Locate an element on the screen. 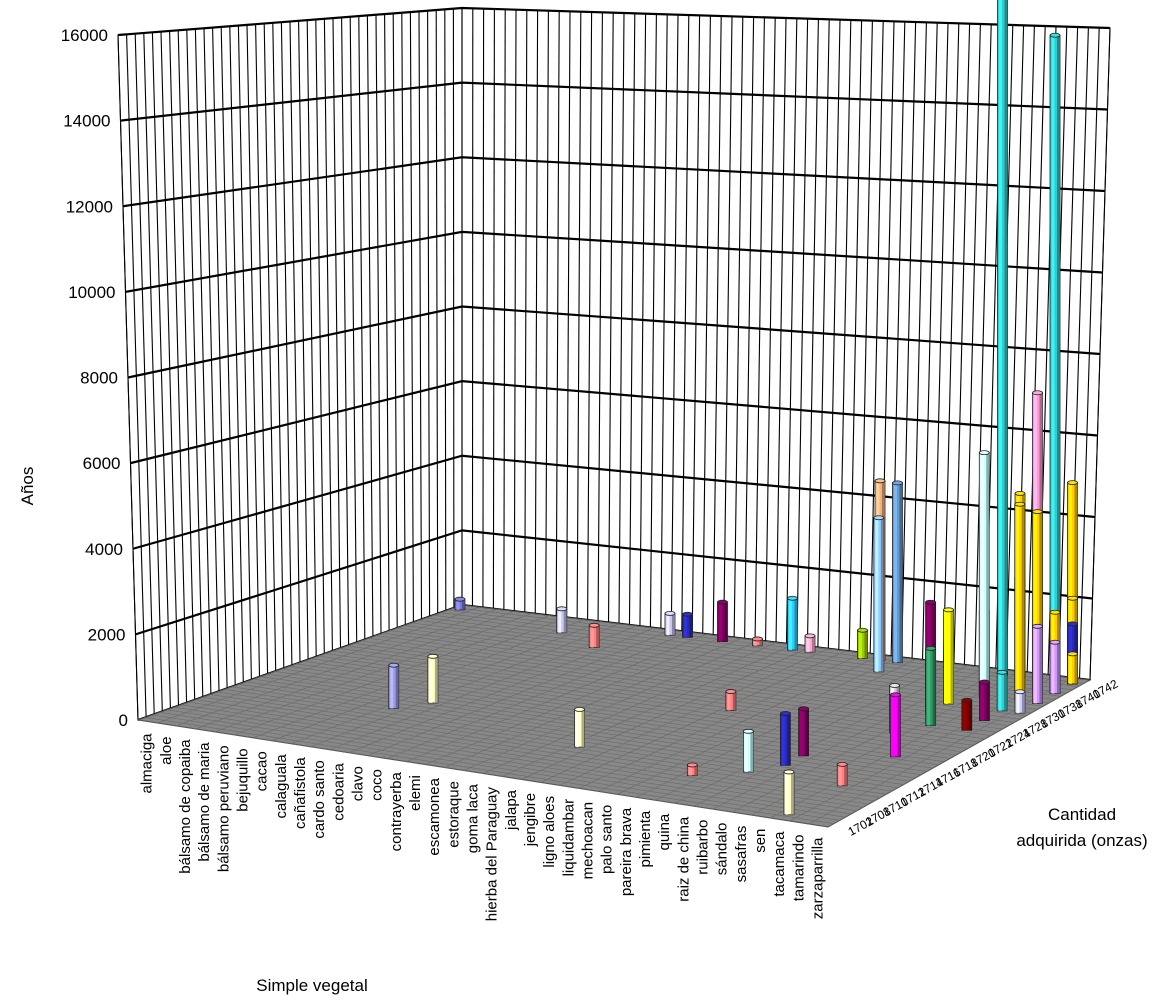 This screenshot has height=1003, width=1171. category-label: palo santo is located at coordinates (607, 839).